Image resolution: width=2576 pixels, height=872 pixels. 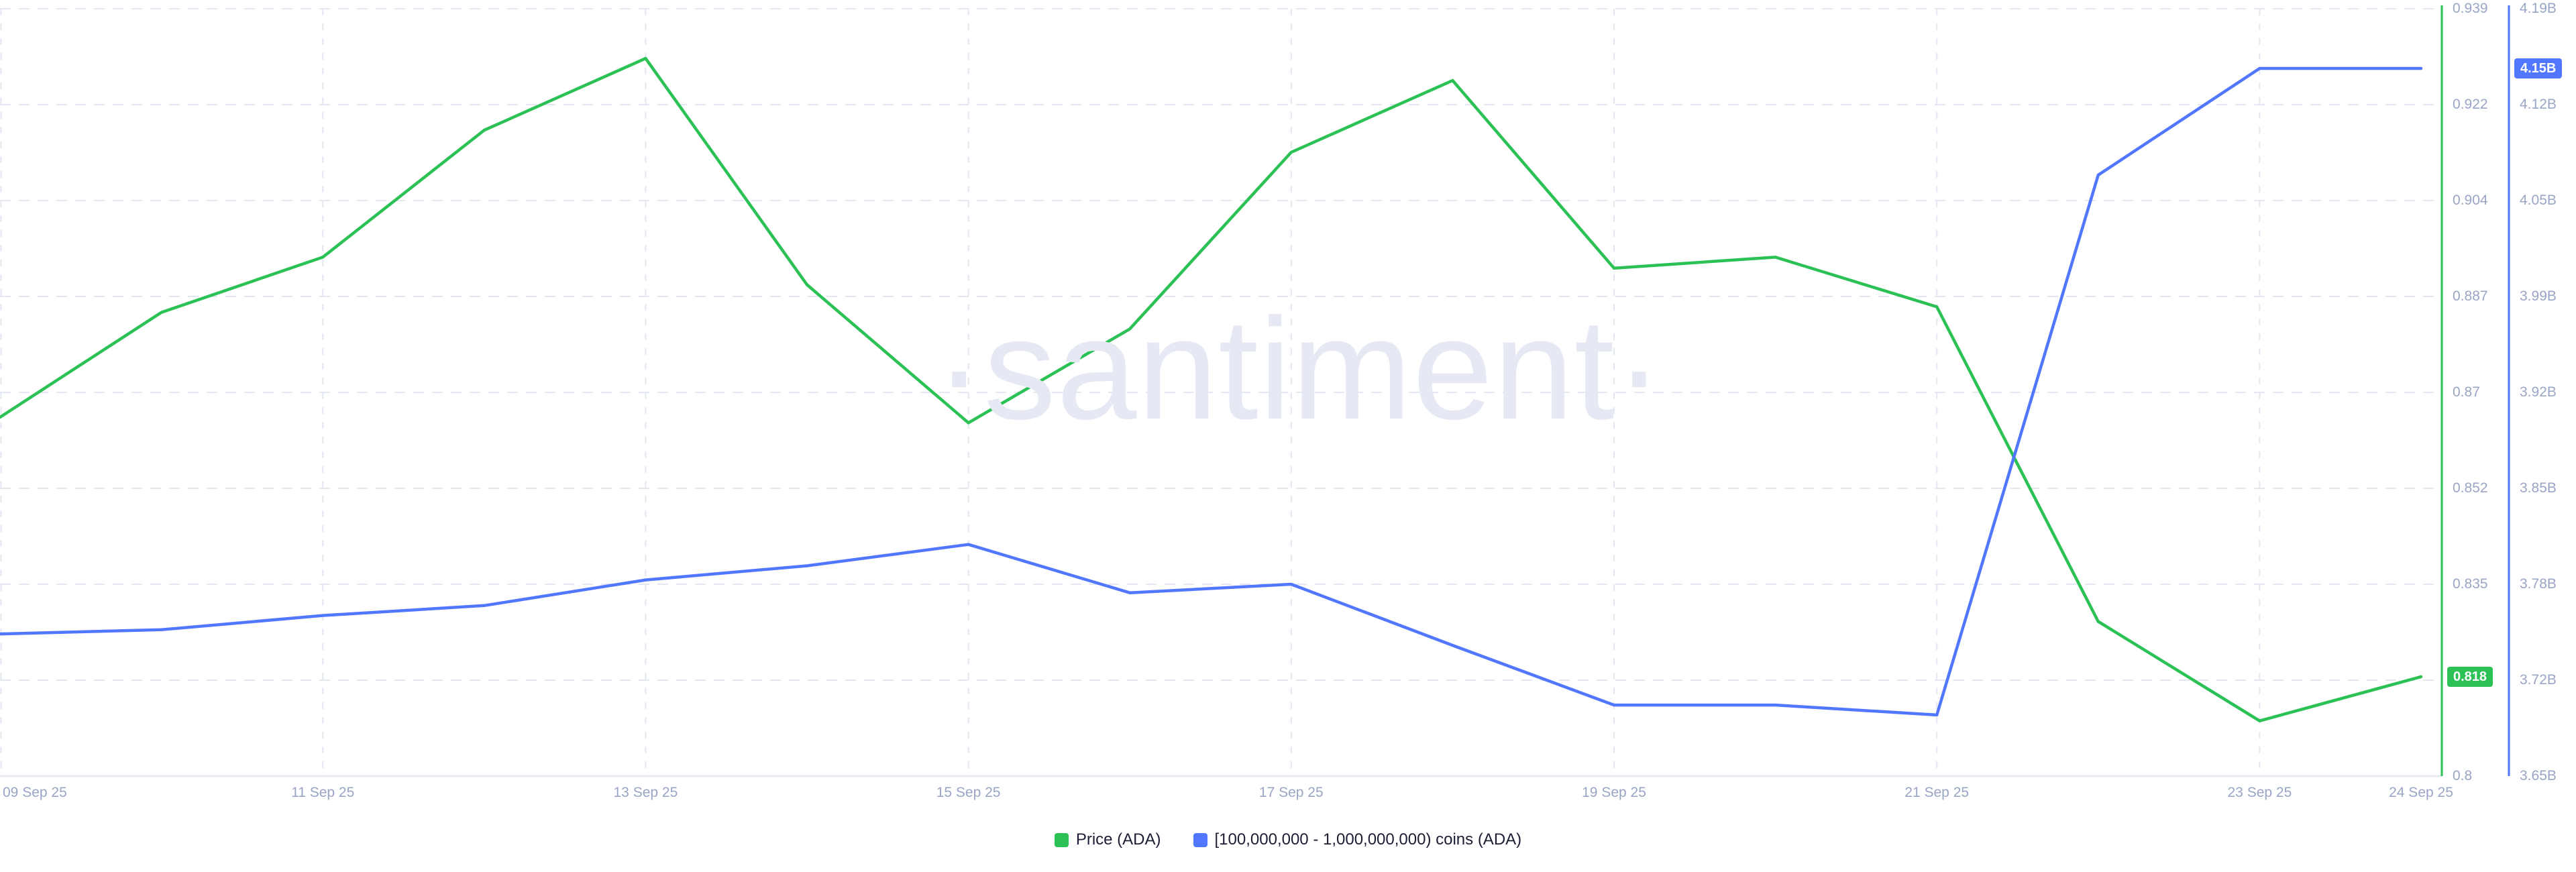 What do you see at coordinates (1200, 839) in the screenshot?
I see `coins-series-swatch` at bounding box center [1200, 839].